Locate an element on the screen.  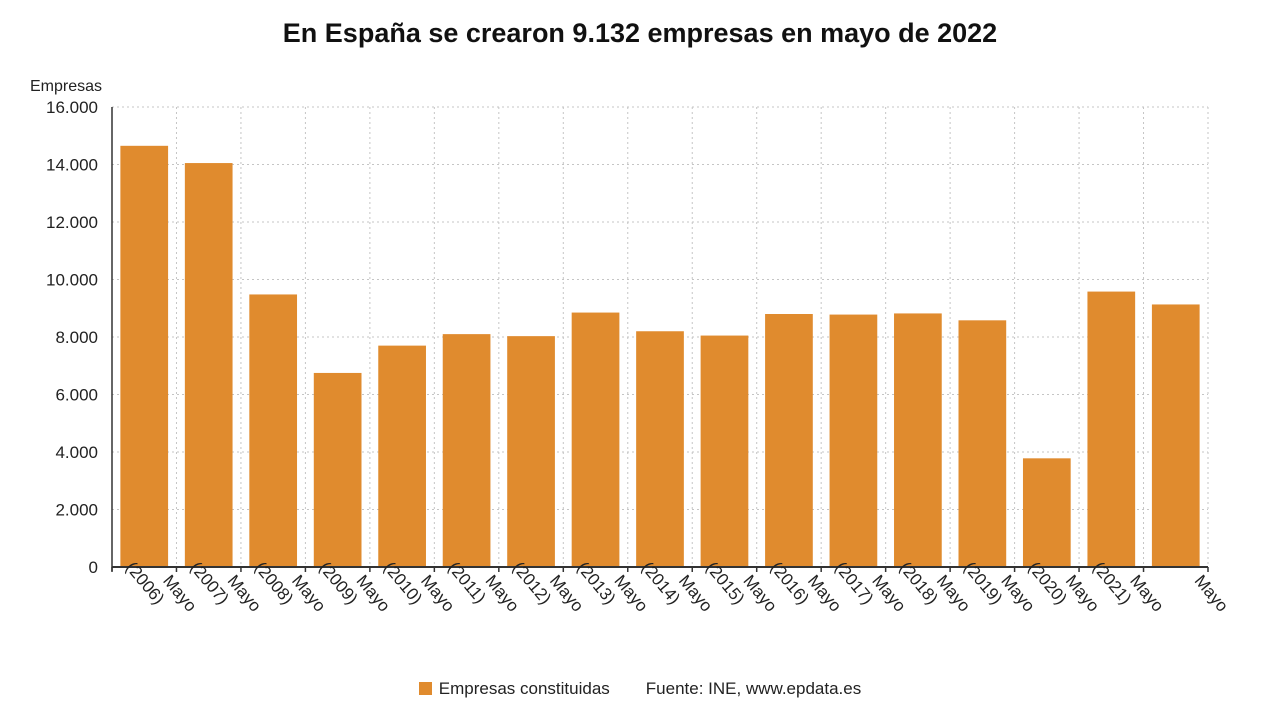
legend-label: Empresas constituidas is located at coordinates (524, 688).